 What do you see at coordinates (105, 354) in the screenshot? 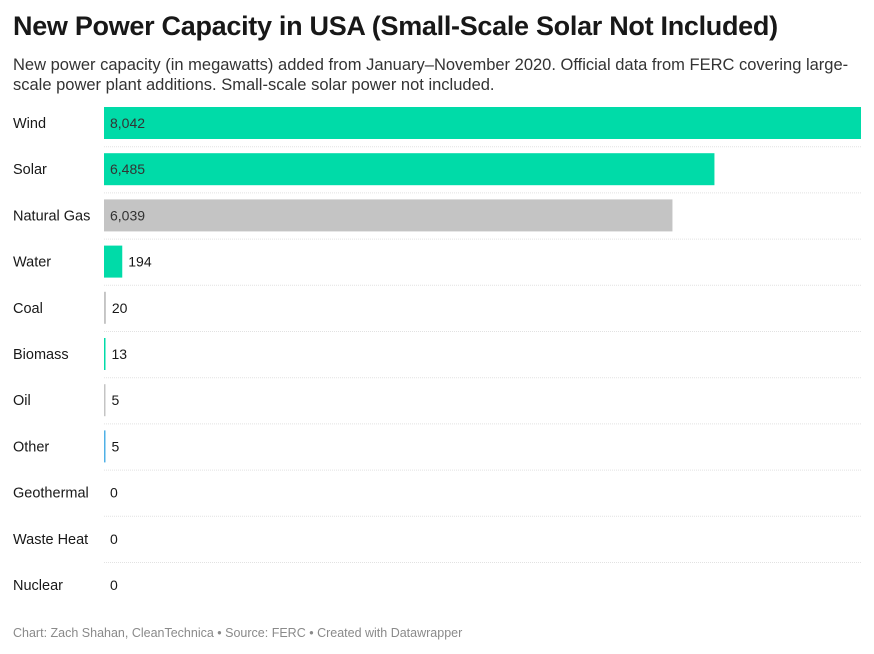
I see `bar-biomass` at bounding box center [105, 354].